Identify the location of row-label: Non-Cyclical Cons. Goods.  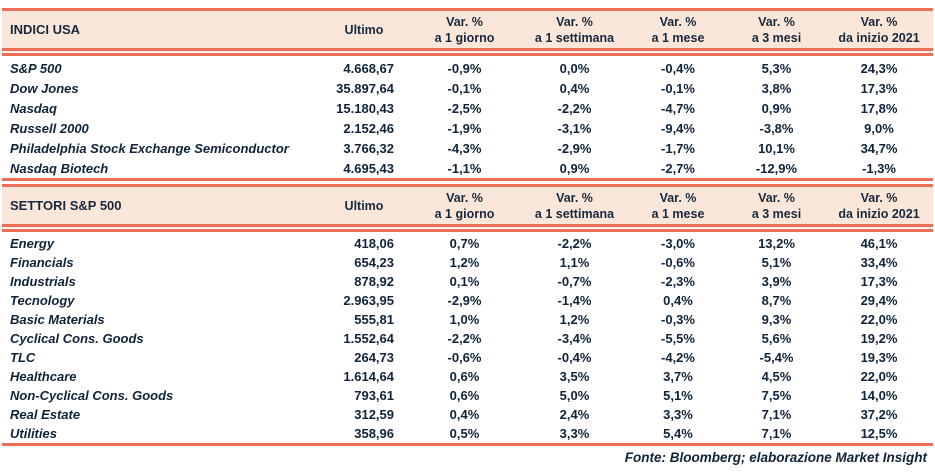
(92, 395).